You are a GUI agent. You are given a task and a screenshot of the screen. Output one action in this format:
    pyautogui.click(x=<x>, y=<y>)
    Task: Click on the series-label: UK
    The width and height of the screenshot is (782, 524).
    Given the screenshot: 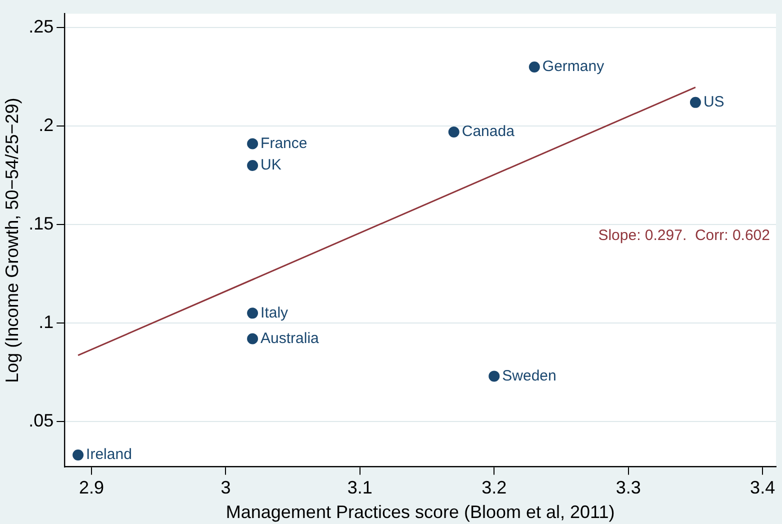 What is the action you would take?
    pyautogui.click(x=271, y=165)
    